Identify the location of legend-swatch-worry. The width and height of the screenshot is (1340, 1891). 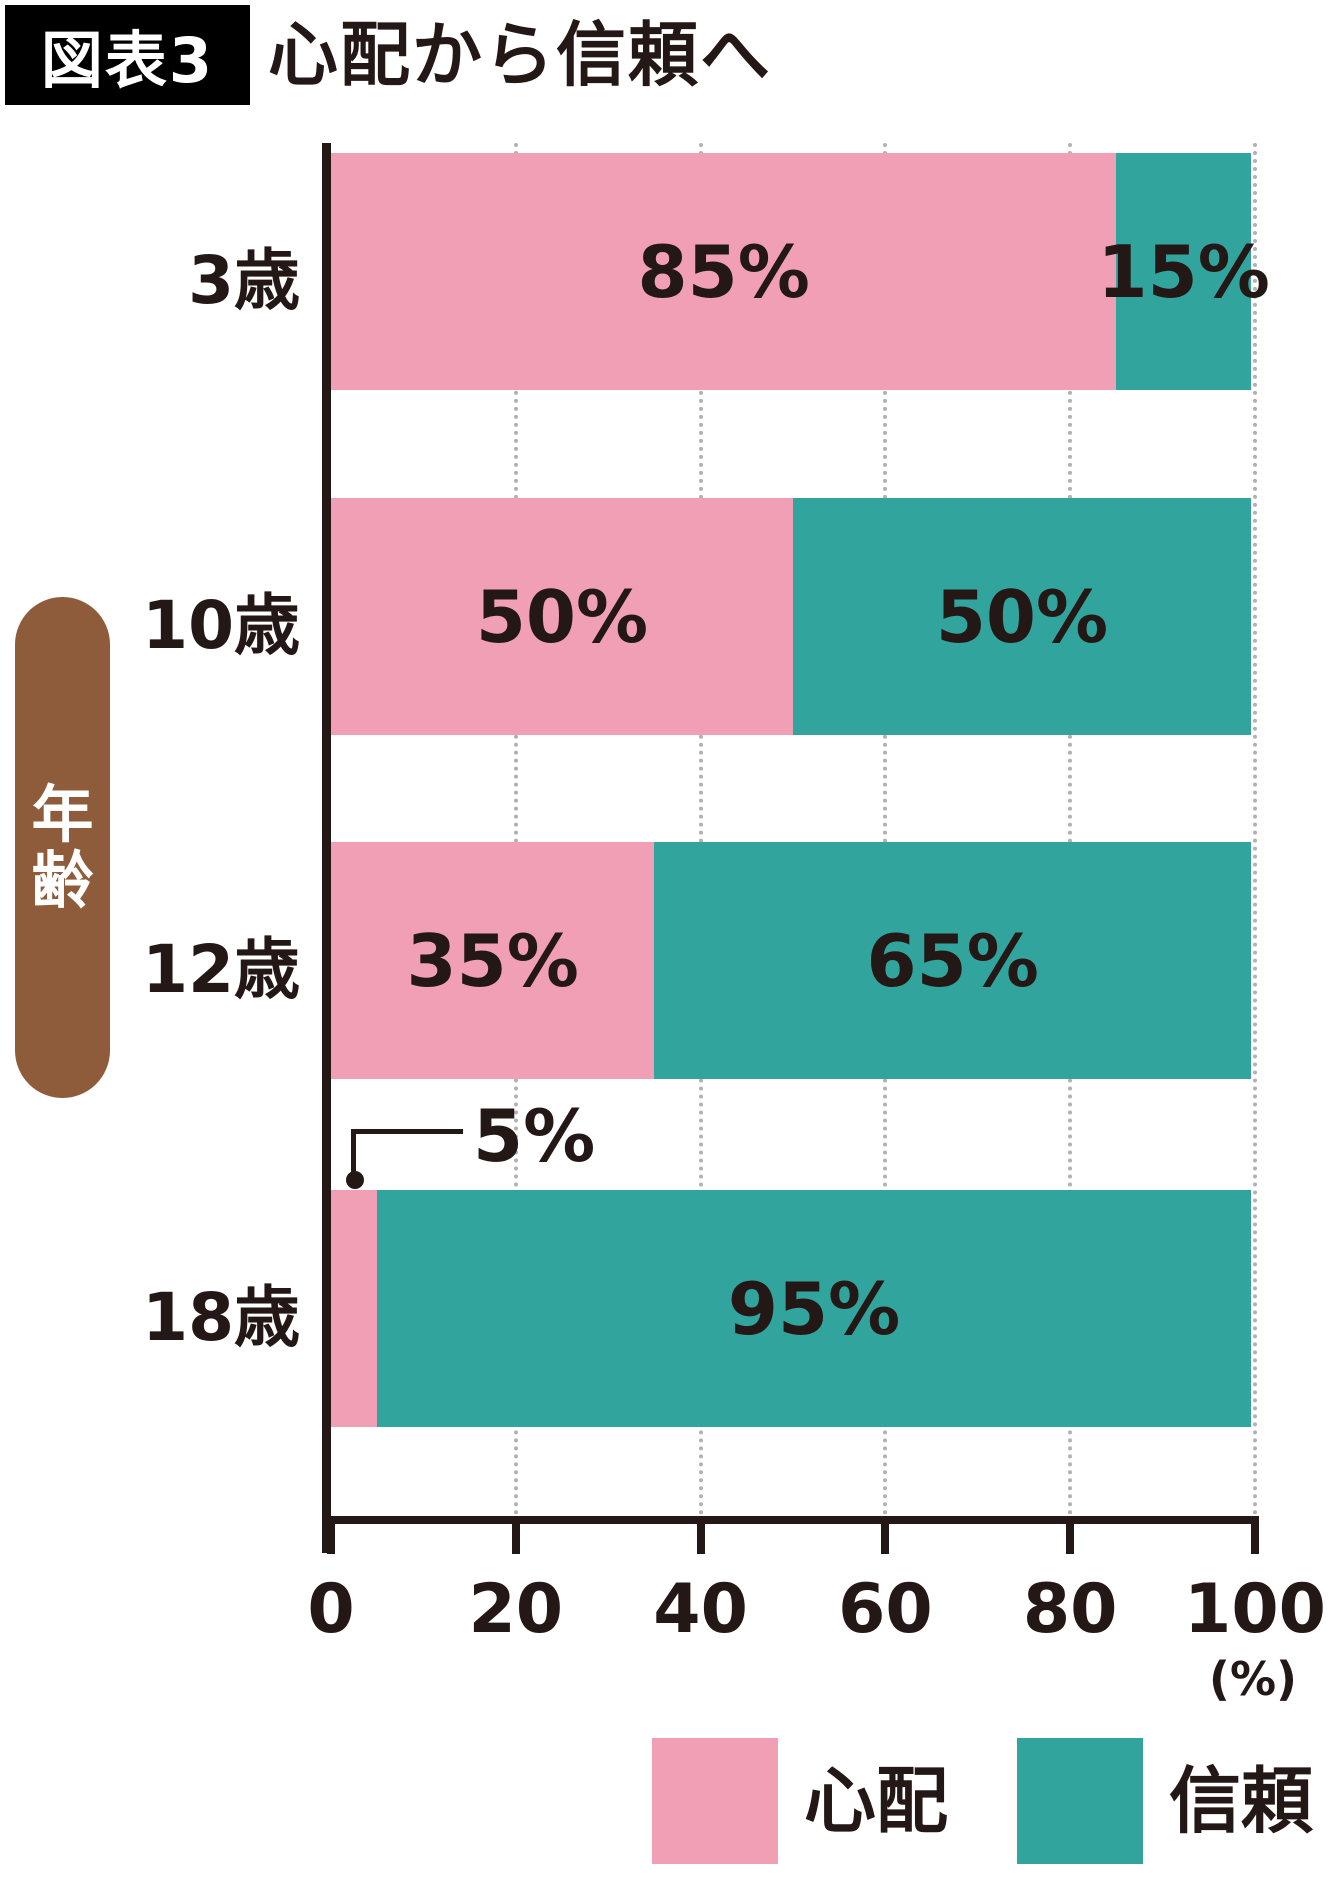
(715, 1801).